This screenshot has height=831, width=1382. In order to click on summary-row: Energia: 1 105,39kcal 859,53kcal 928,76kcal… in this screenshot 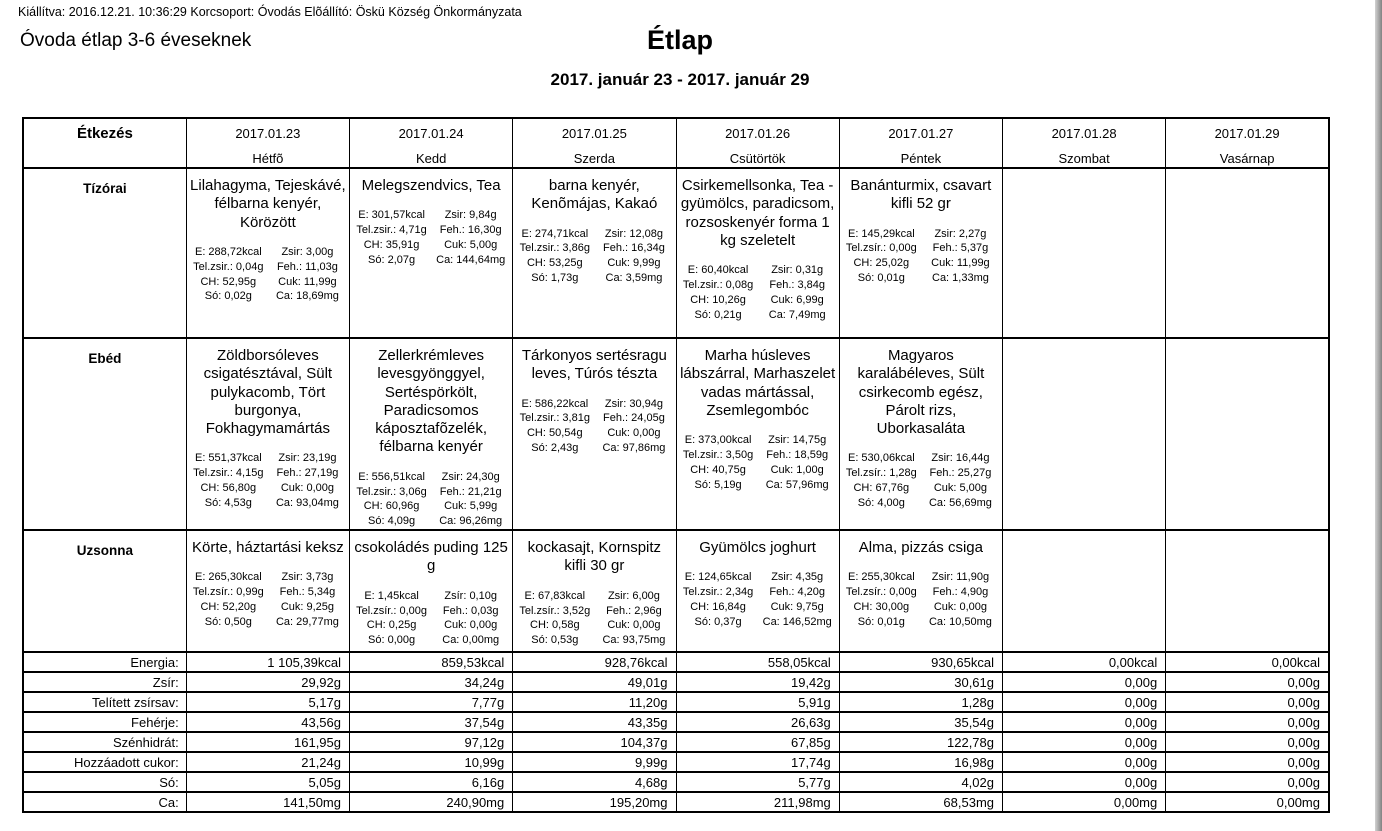, I will do `click(676, 662)`.